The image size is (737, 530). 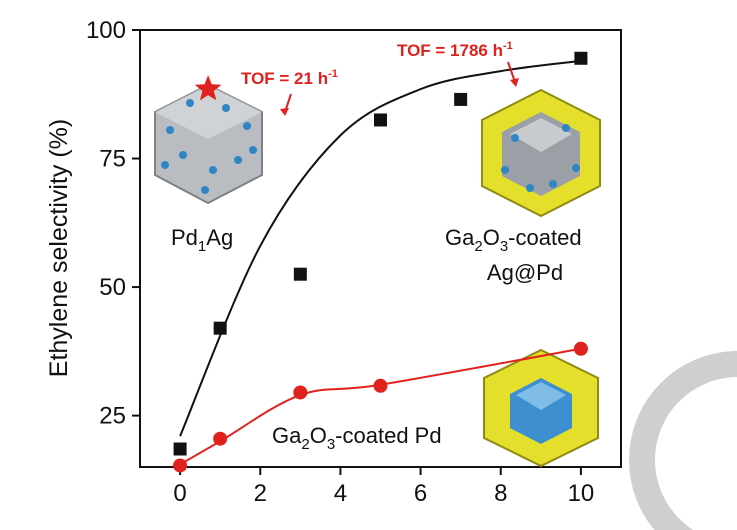 I want to click on coated-pd-sub2: 3, so click(x=331, y=444).